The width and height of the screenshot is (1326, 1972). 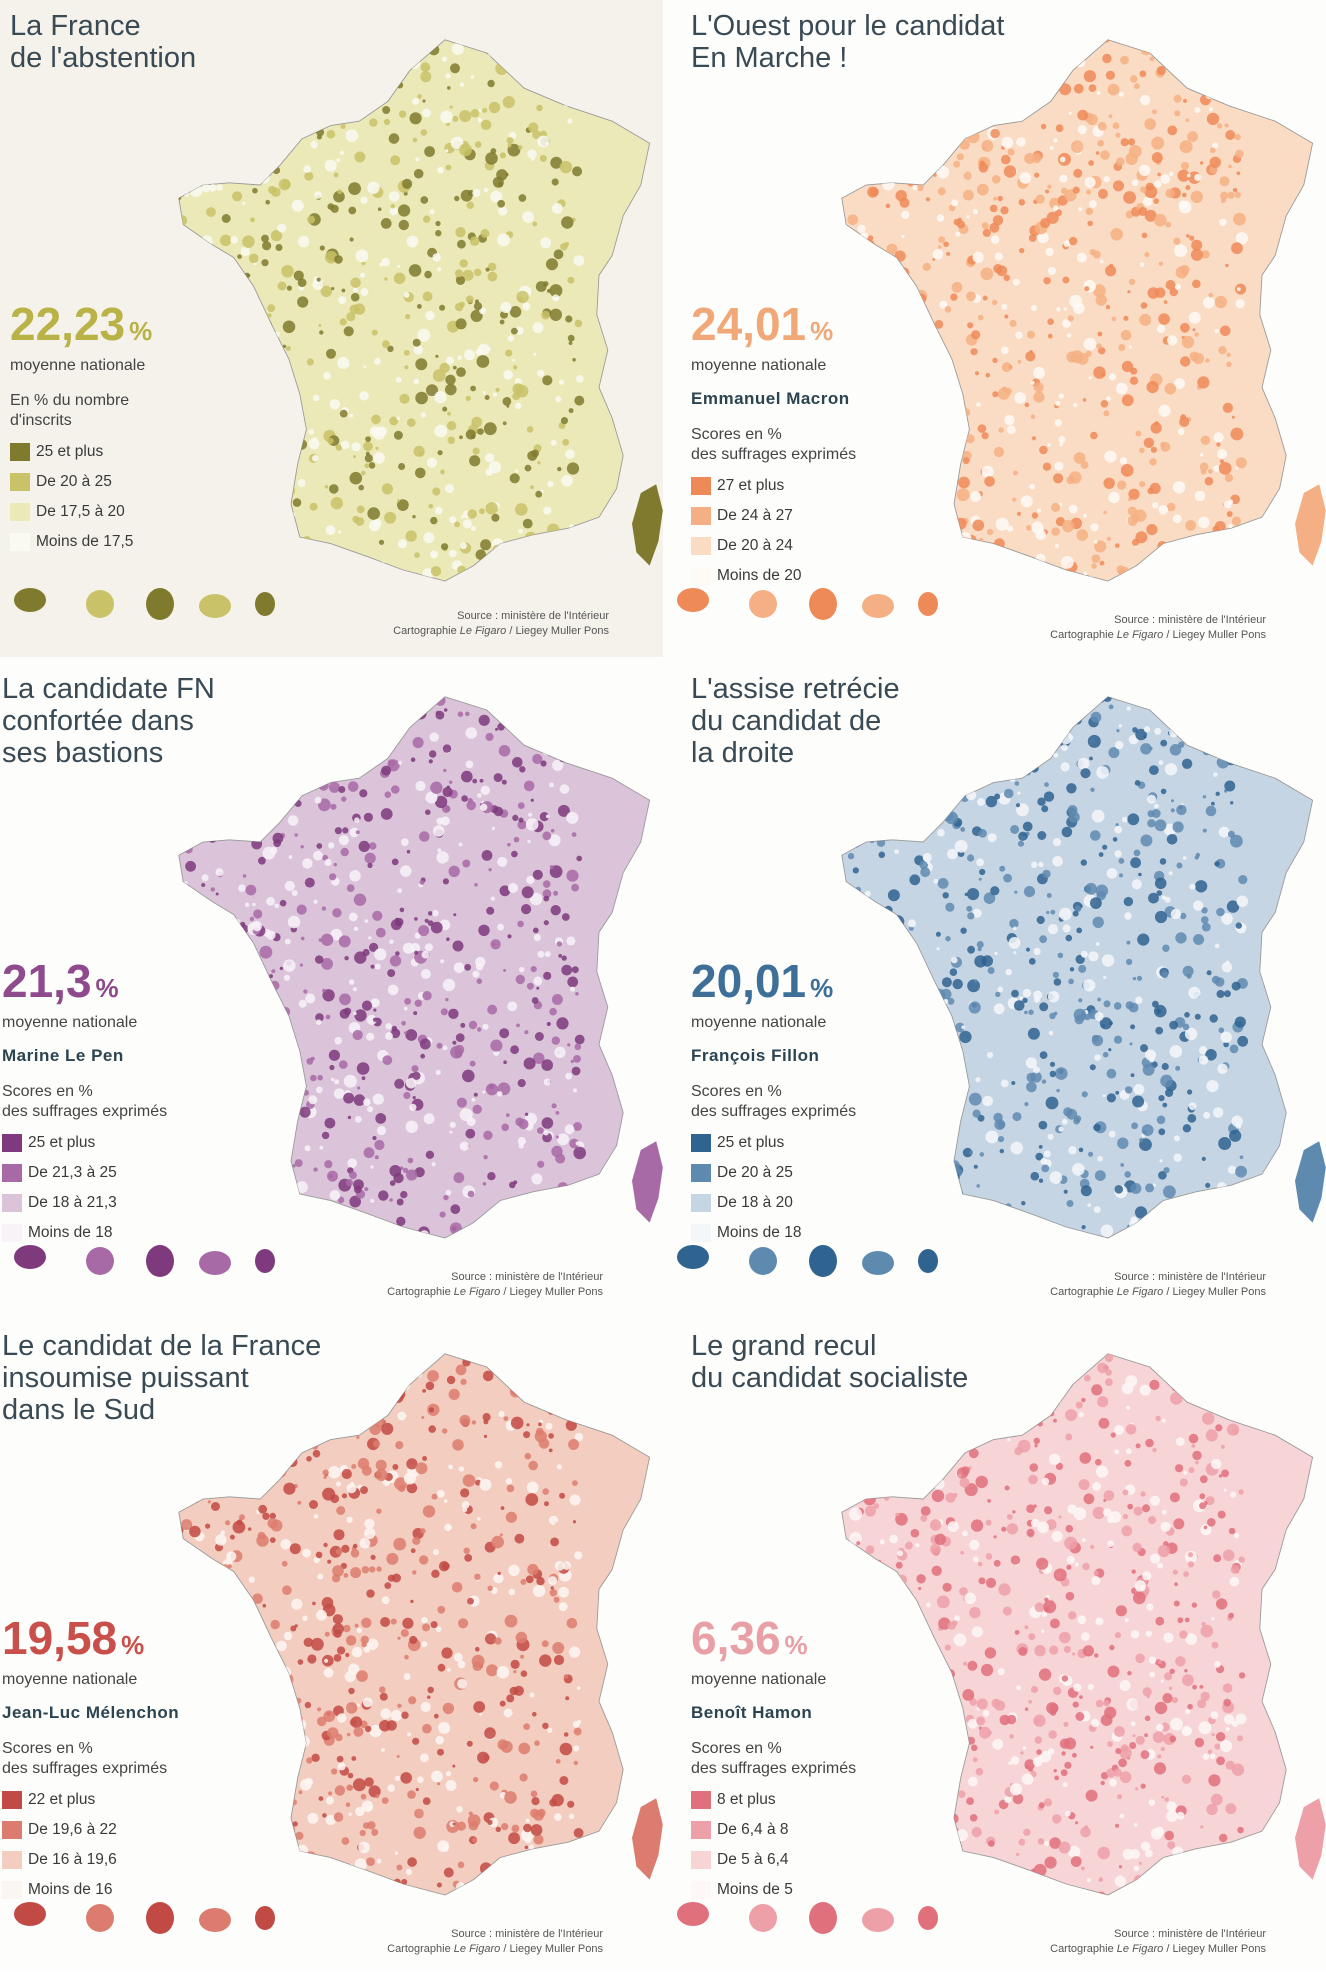 What do you see at coordinates (753, 1829) in the screenshot?
I see `legend-label: De 6,4 à 8` at bounding box center [753, 1829].